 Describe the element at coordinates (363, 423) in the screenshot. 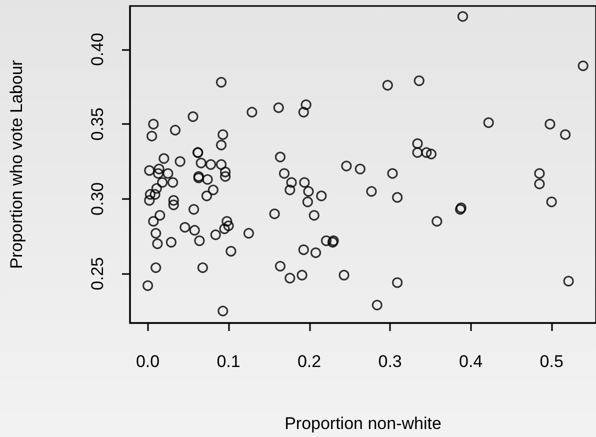

I see `x-axis-title: Proportion non-white` at that location.